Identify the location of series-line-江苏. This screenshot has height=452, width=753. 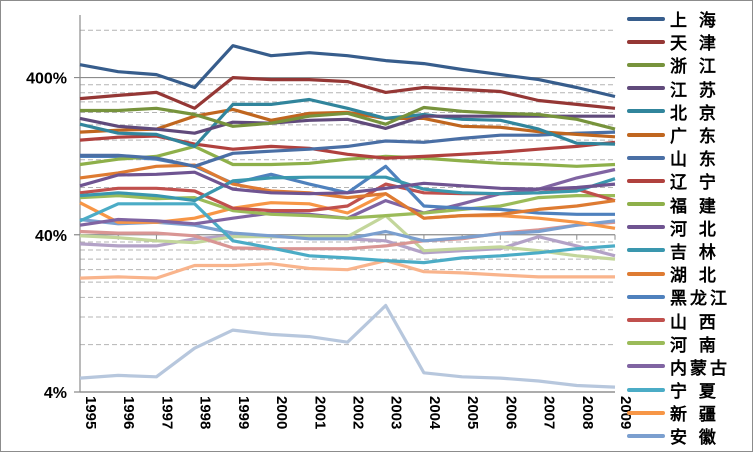
(347, 124).